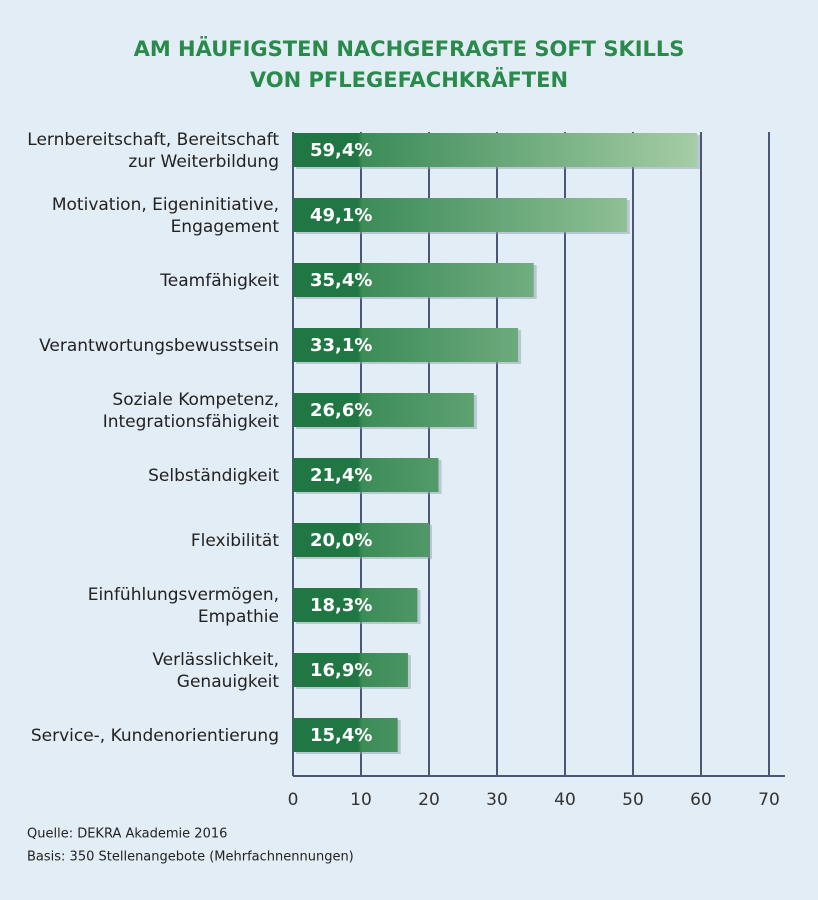 This screenshot has height=900, width=818. Describe the element at coordinates (228, 682) in the screenshot. I see `category-label: Genauigkeit` at that location.